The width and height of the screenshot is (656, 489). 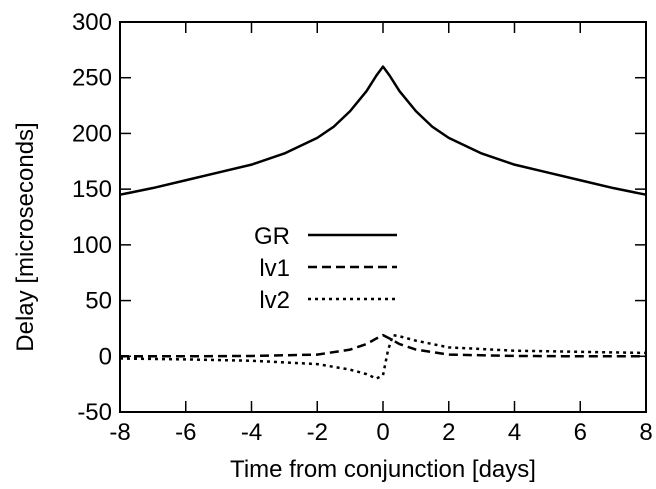 I want to click on x-tick-label-4: 0, so click(x=382, y=432).